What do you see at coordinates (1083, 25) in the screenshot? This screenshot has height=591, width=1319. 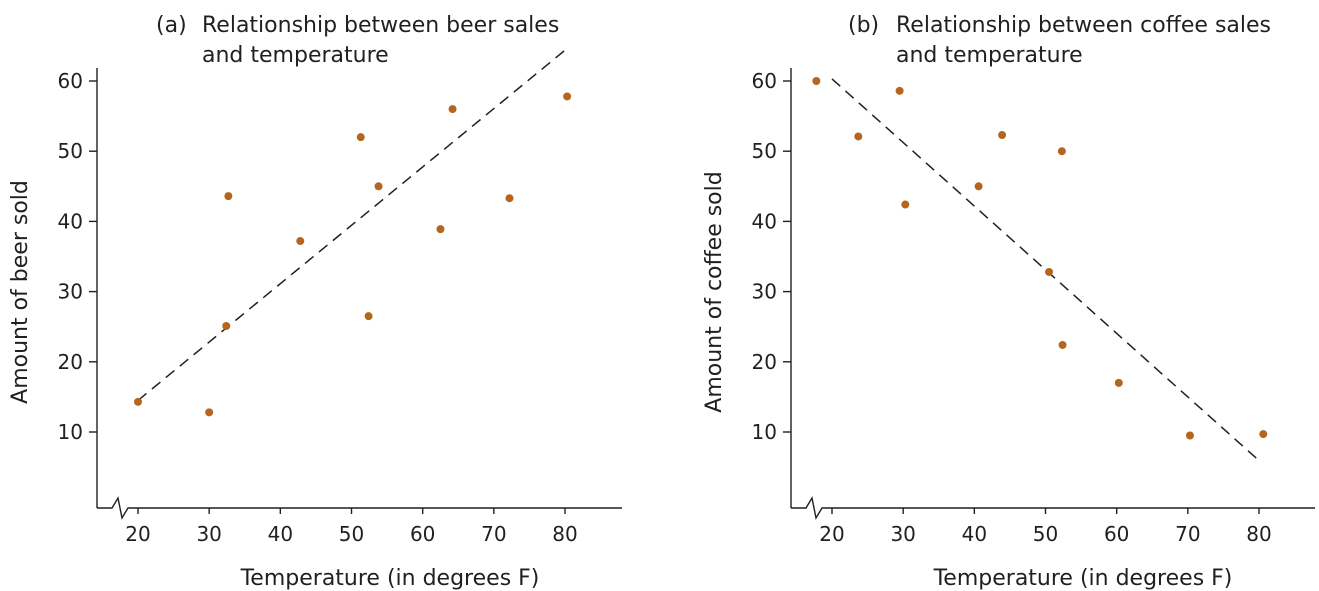 I see `chart-title-line-1: Relationship between coffee sales` at bounding box center [1083, 25].